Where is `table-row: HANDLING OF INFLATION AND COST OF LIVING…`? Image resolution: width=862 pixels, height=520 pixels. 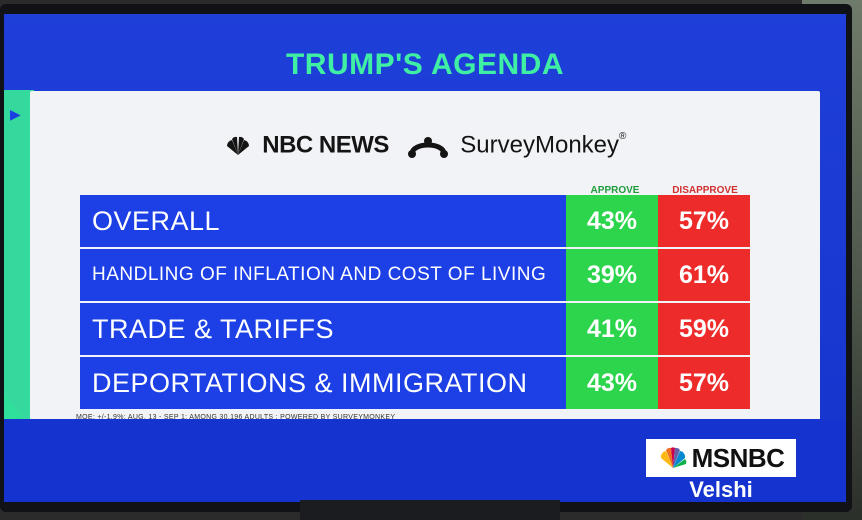 table-row: HANDLING OF INFLATION AND COST OF LIVING… is located at coordinates (420, 275).